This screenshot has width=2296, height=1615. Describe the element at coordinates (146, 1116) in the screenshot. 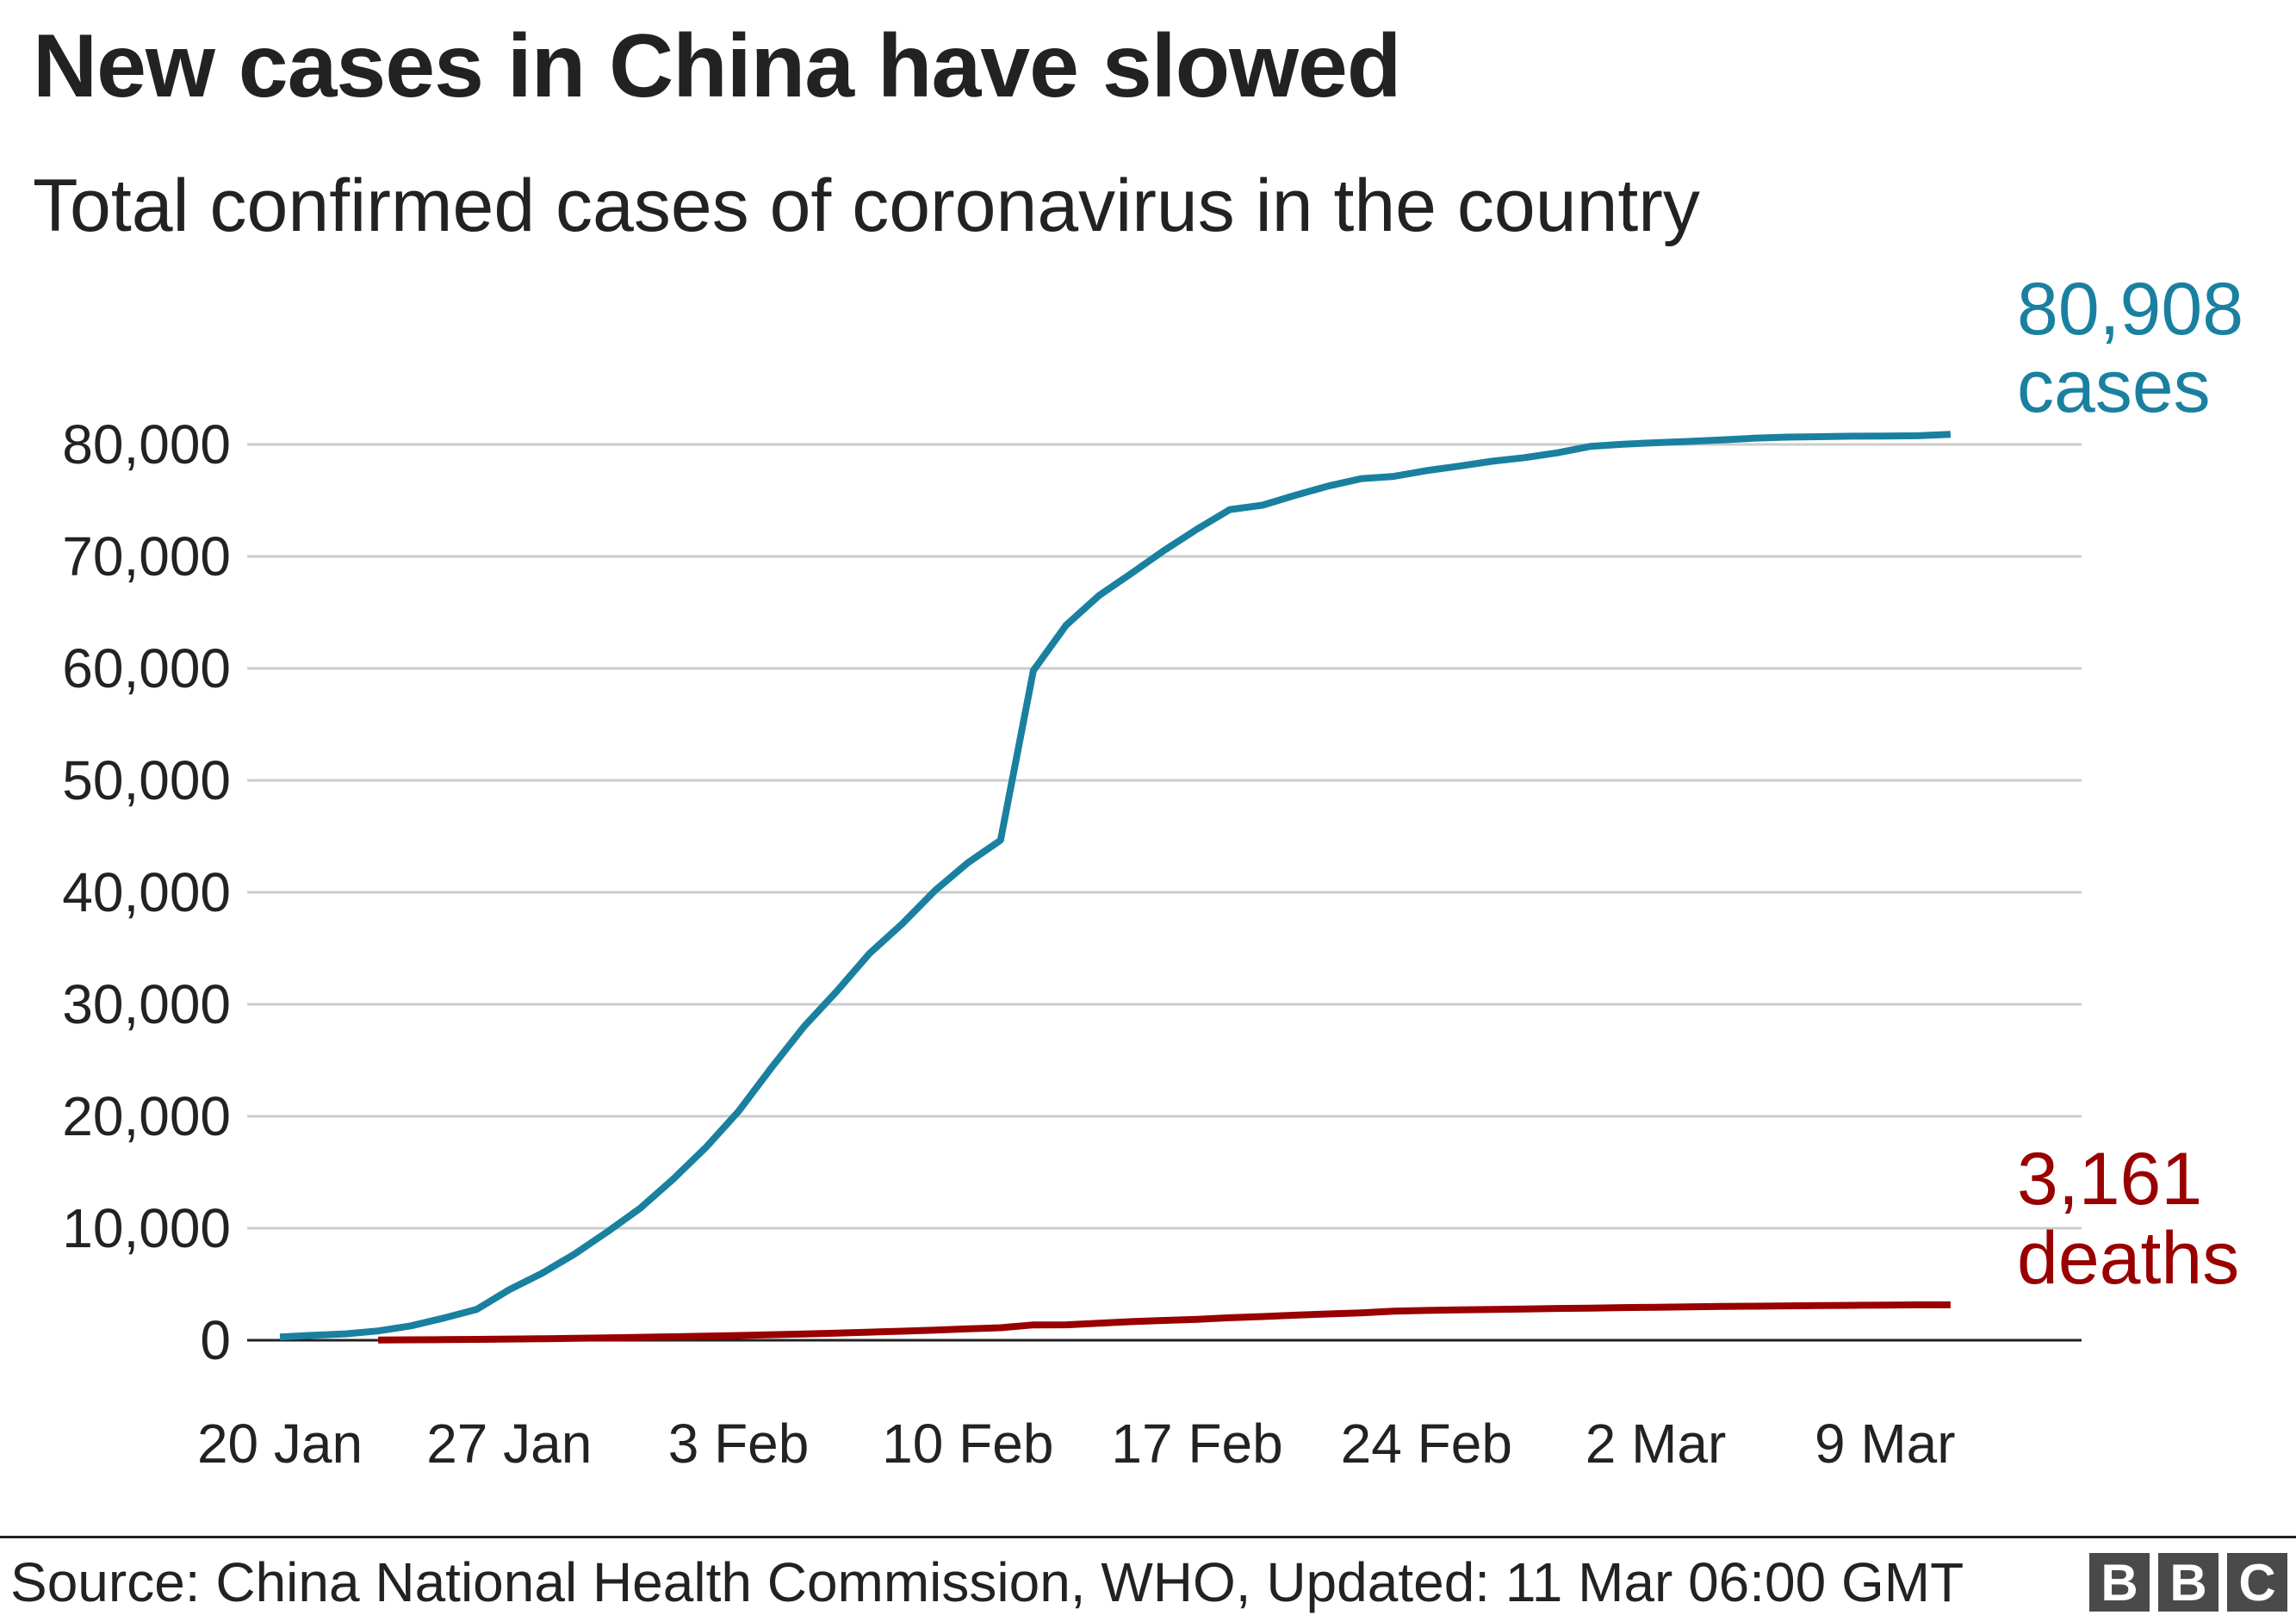

I see `y-tick-label: 20,000` at that location.